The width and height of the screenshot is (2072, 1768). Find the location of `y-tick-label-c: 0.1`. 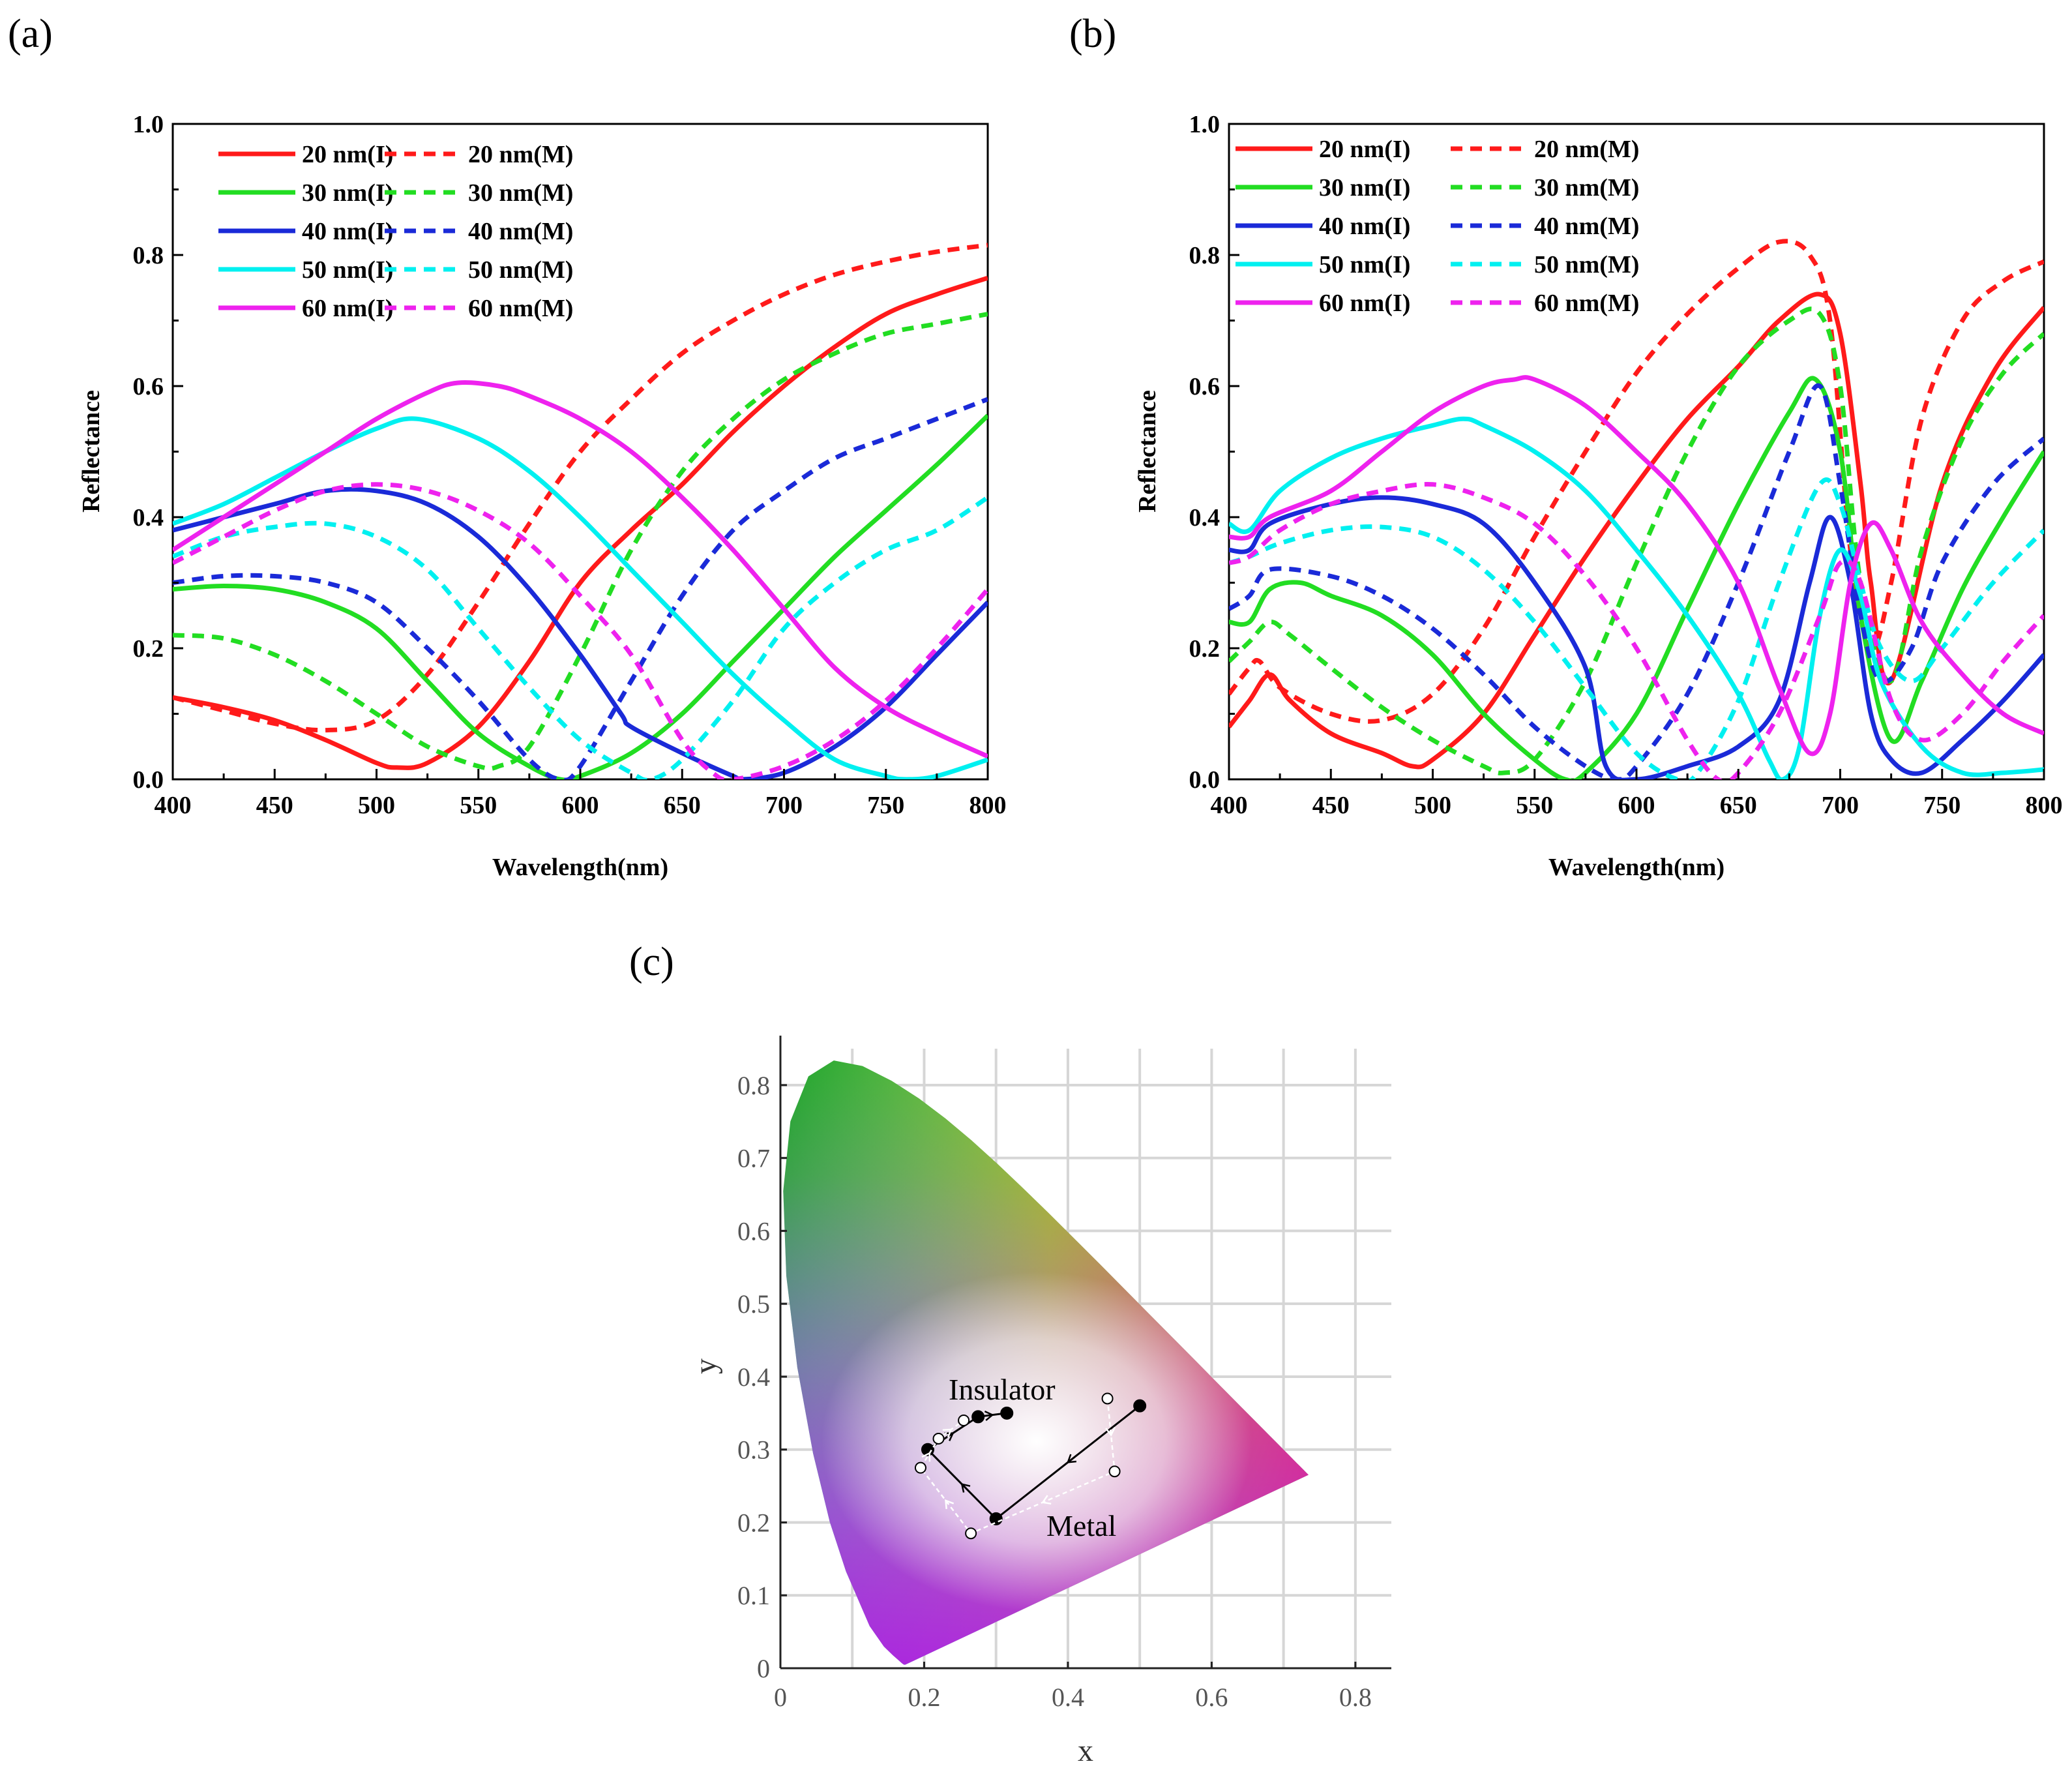

y-tick-label-c: 0.1 is located at coordinates (753, 1596).